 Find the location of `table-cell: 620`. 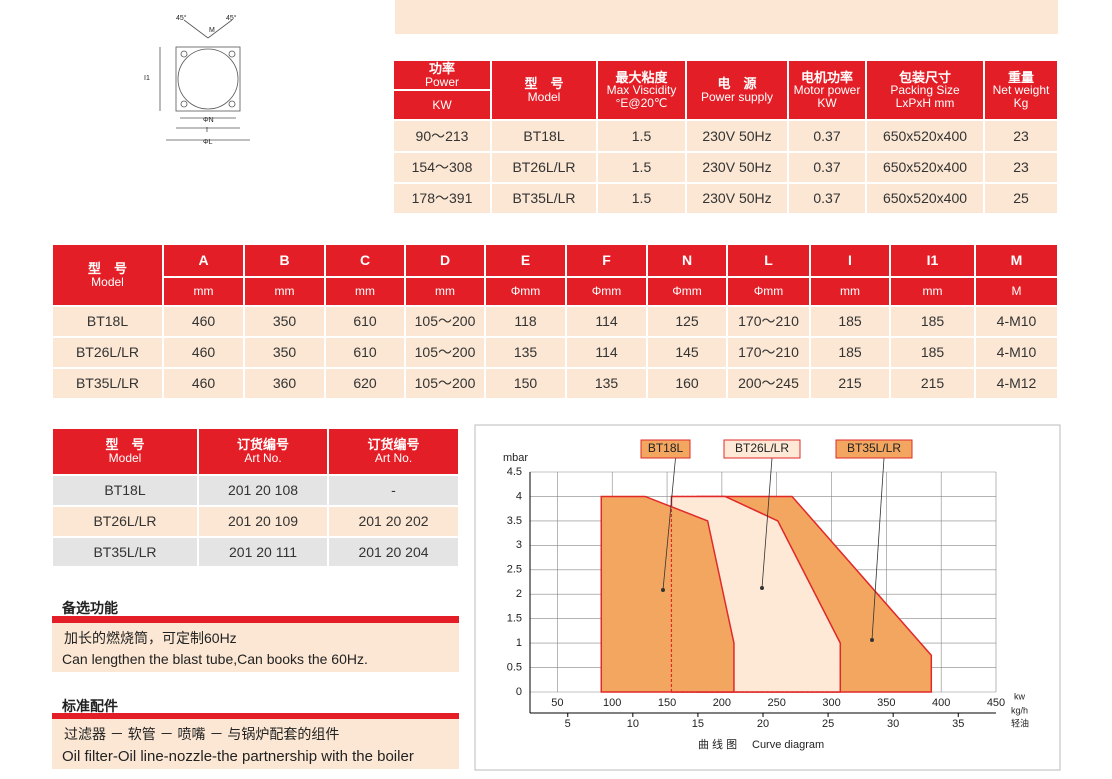

table-cell: 620 is located at coordinates (365, 383).